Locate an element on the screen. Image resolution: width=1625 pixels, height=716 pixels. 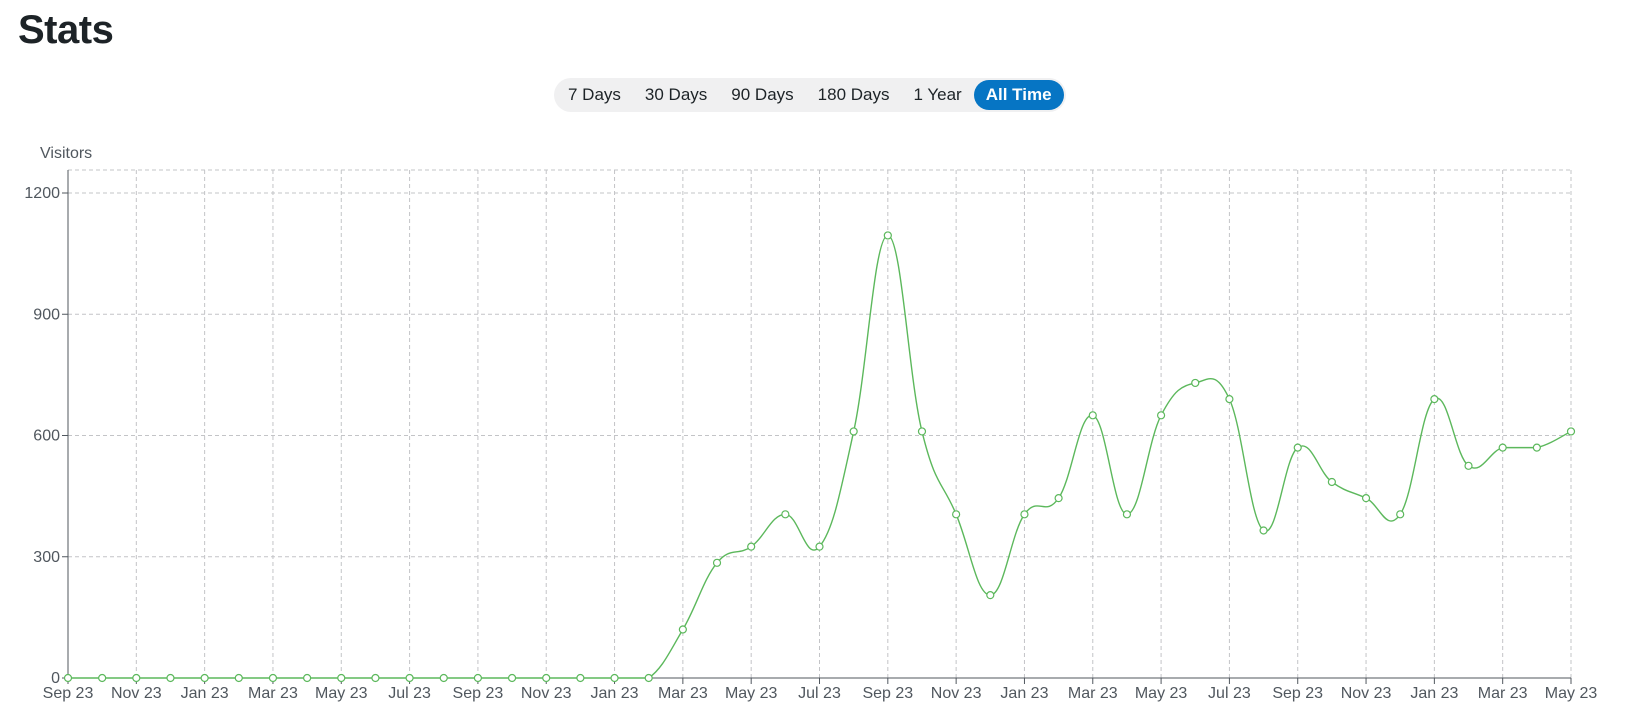
range-7-days-button: 7 Days is located at coordinates (594, 95).